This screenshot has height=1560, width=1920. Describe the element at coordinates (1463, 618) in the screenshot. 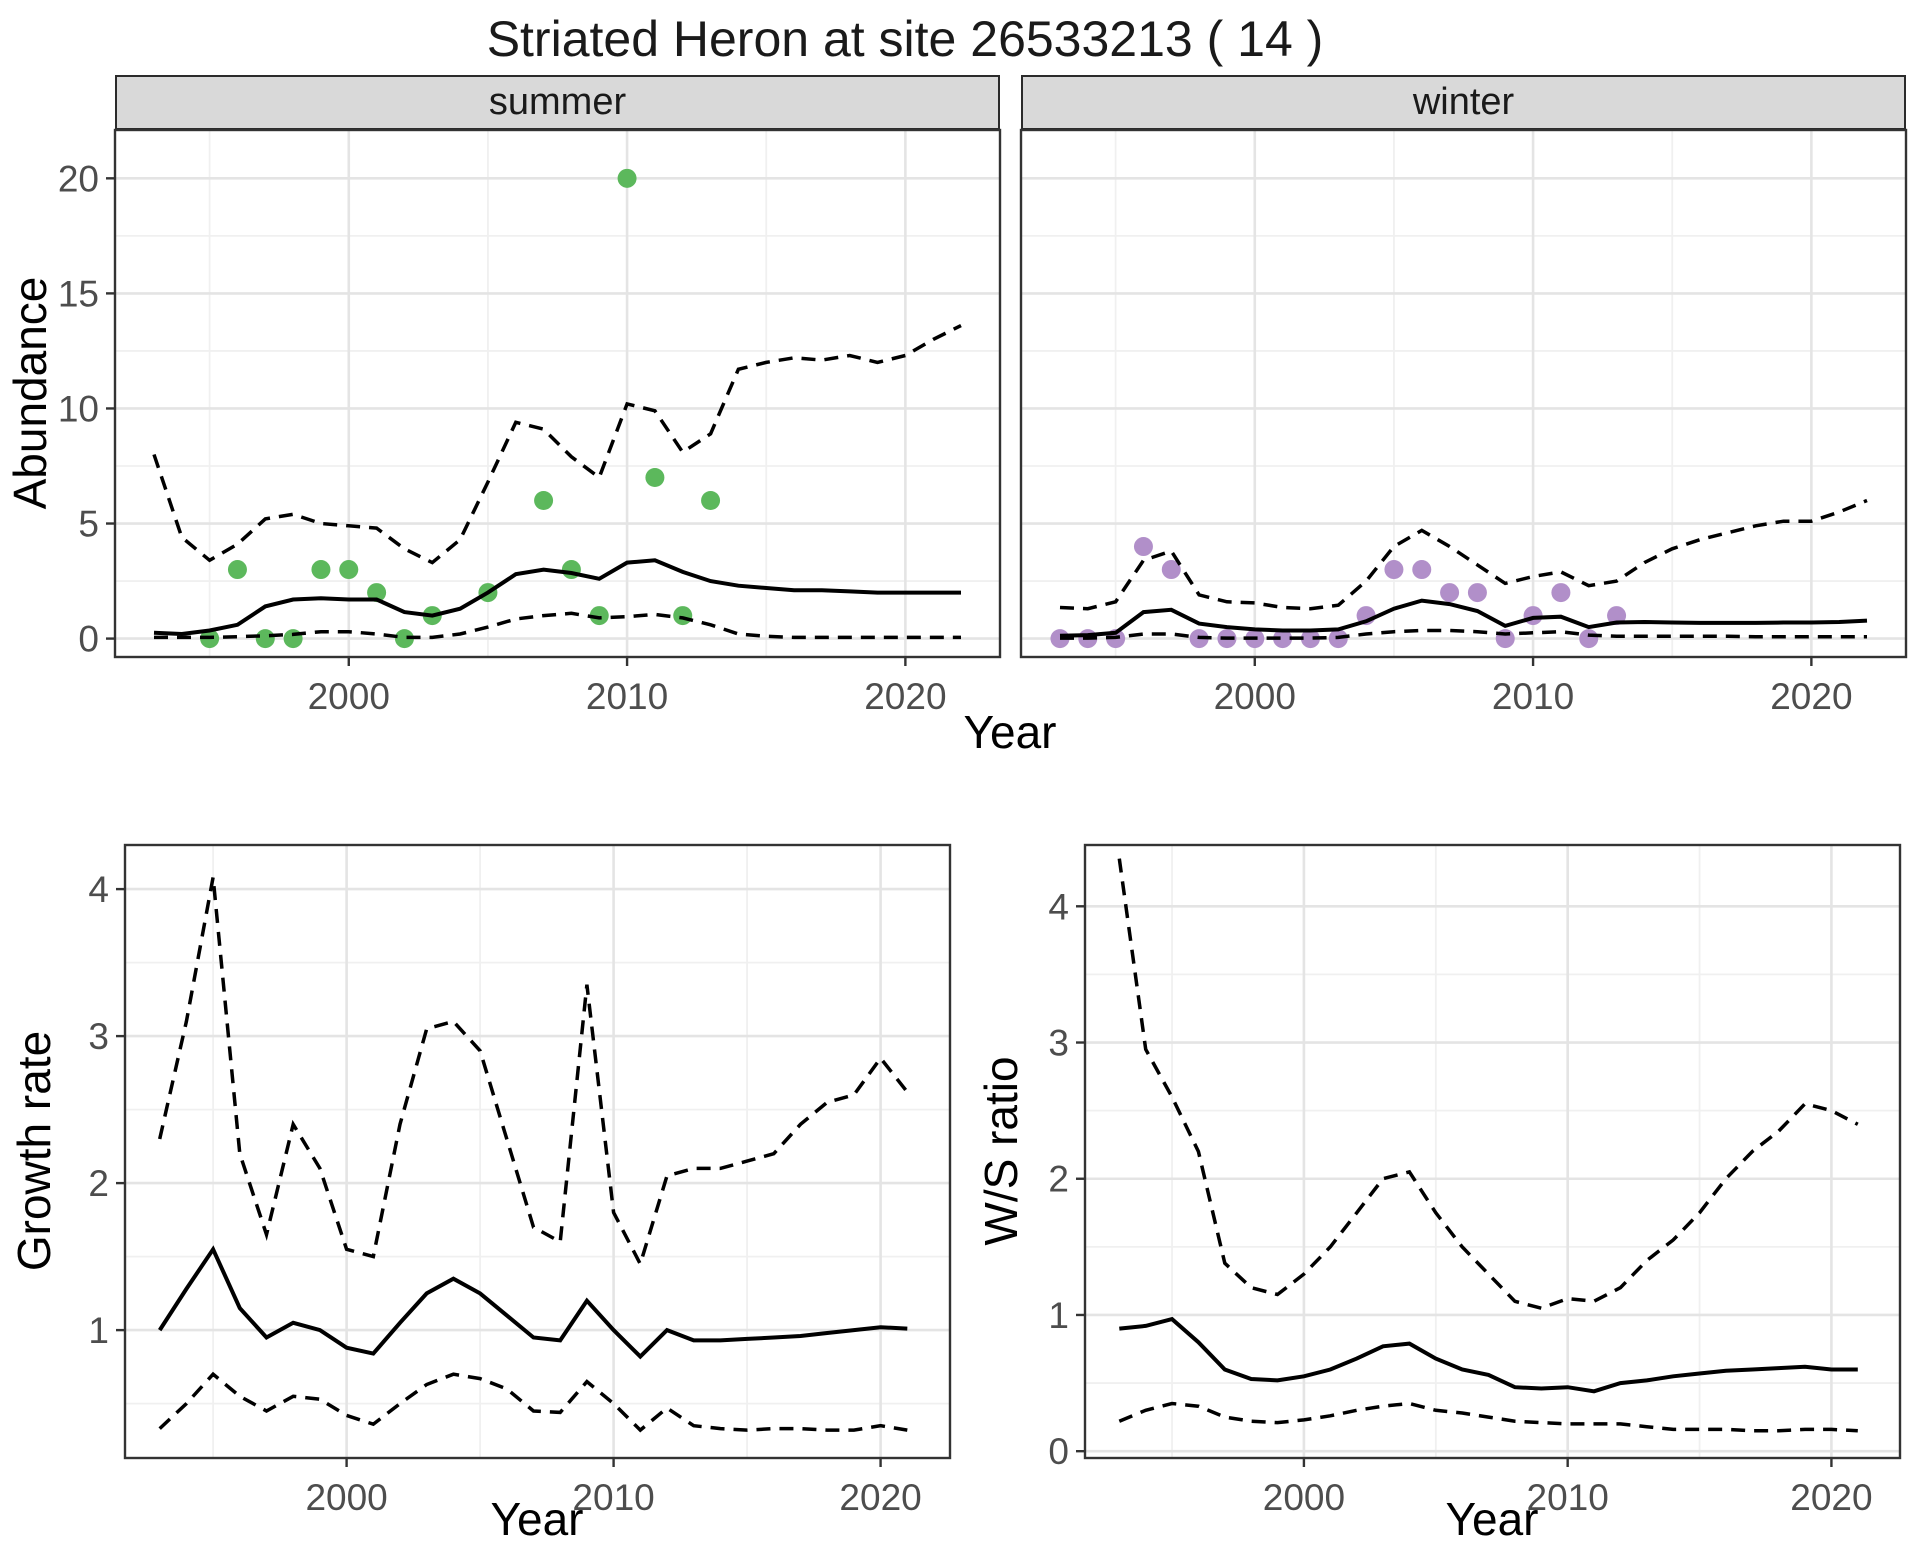

I see `abundance-winter-median-line` at that location.